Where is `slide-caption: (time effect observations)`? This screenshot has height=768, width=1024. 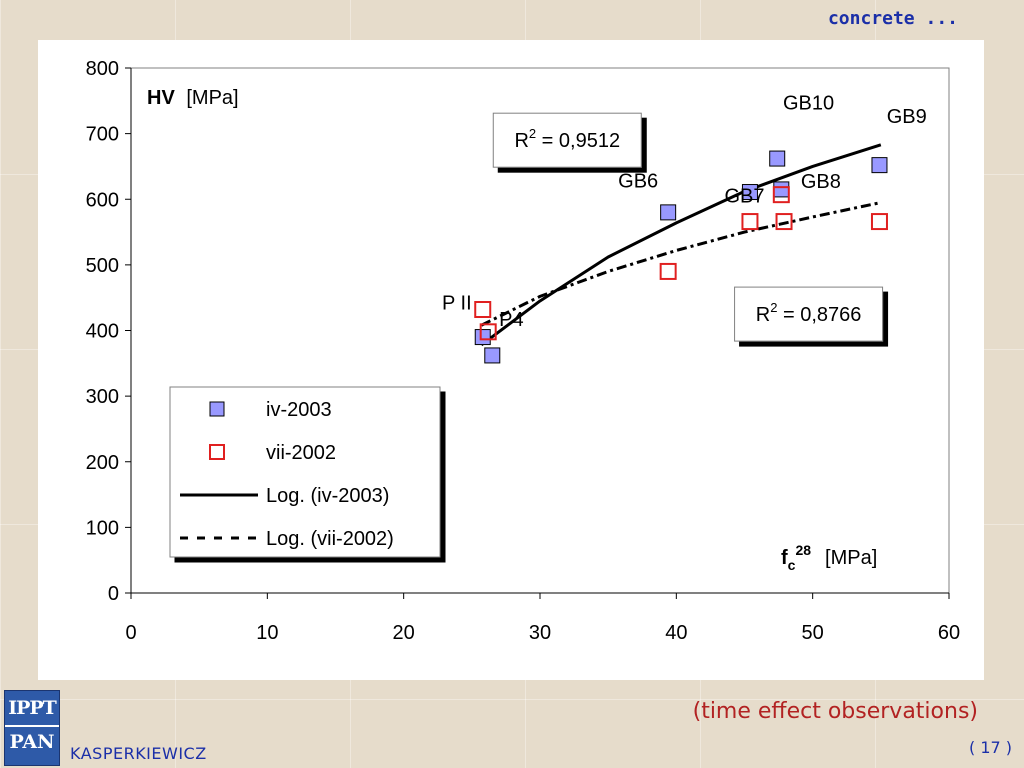 slide-caption: (time effect observations) is located at coordinates (835, 711).